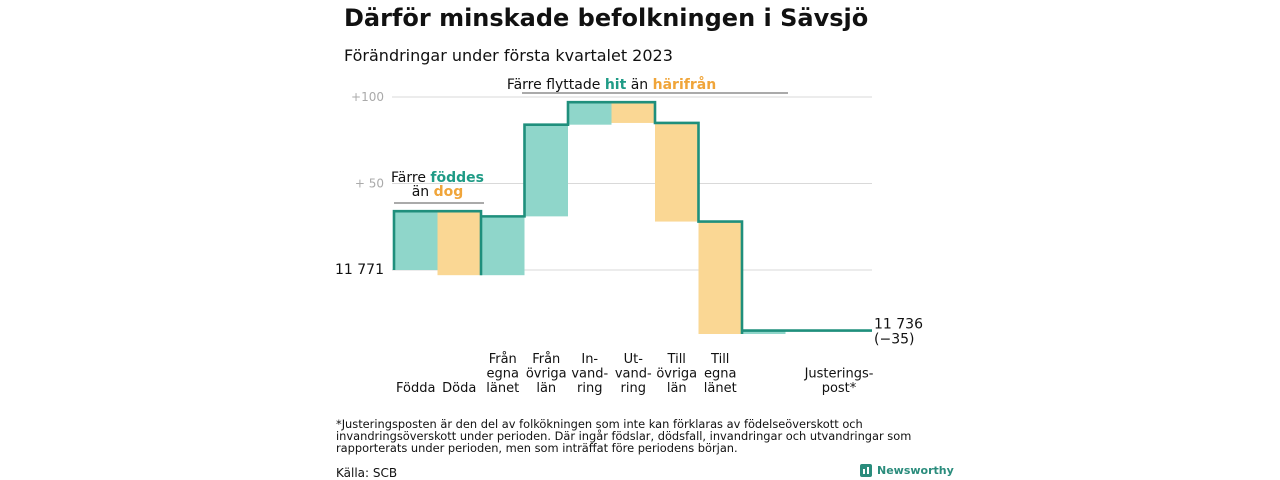 This screenshot has height=480, width=1280. What do you see at coordinates (410, 178) in the screenshot?
I see `annotation-text: Färre` at bounding box center [410, 178].